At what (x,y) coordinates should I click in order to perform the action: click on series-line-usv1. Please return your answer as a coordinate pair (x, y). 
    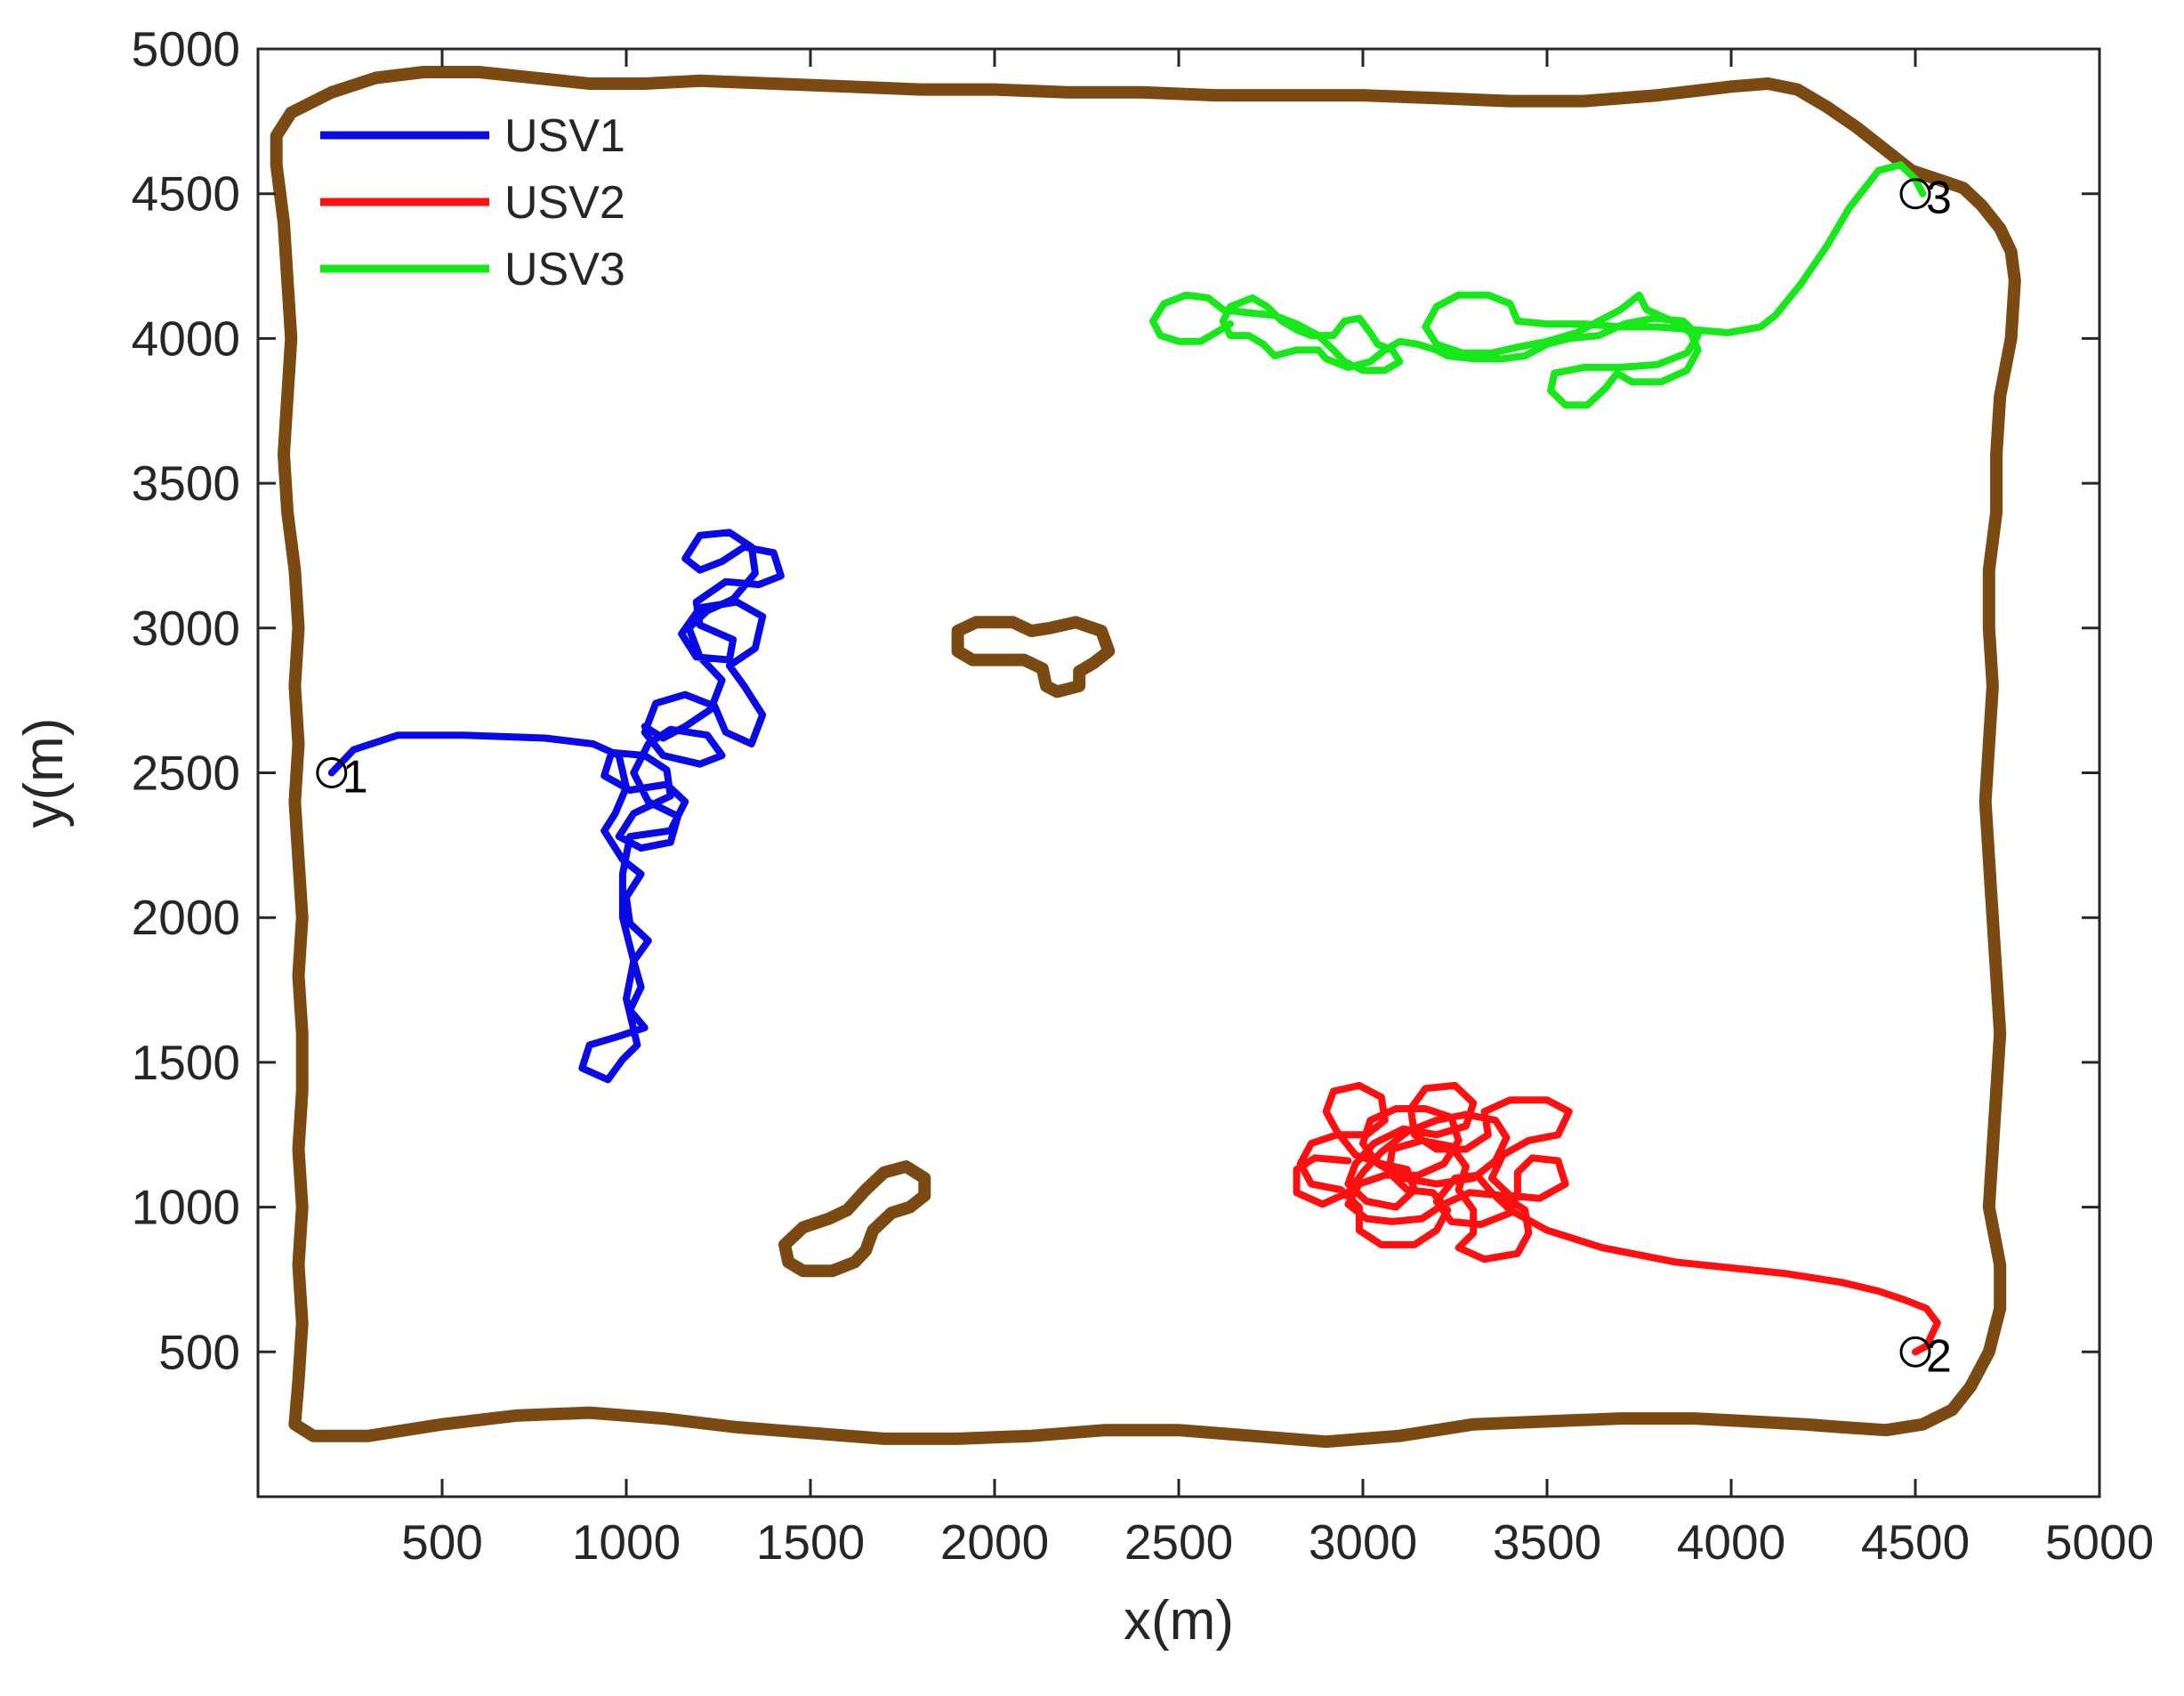
    Looking at the image, I should click on (556, 806).